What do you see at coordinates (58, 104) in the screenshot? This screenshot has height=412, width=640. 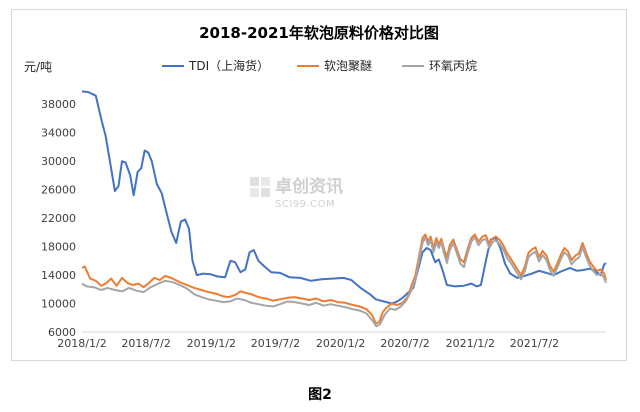 I see `y-tick-label: 38000` at bounding box center [58, 104].